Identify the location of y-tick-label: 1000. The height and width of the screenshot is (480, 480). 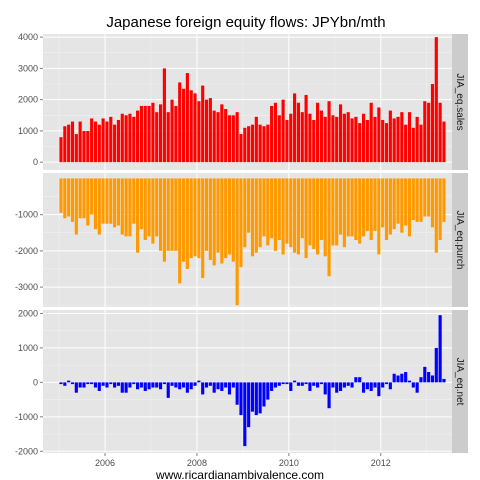
(28, 348).